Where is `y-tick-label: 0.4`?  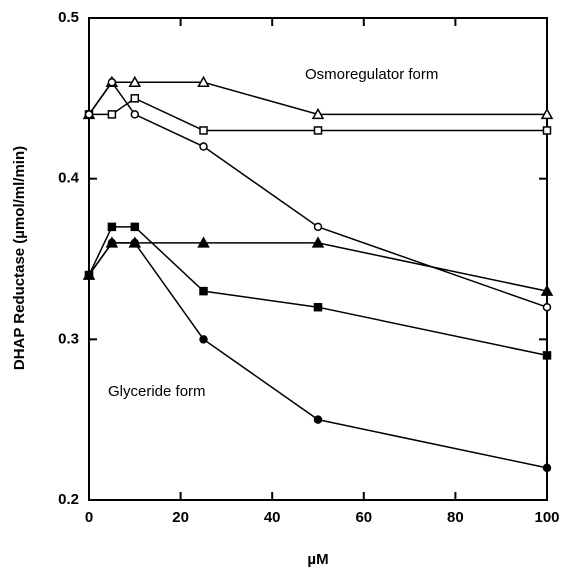
y-tick-label: 0.4 is located at coordinates (69, 178).